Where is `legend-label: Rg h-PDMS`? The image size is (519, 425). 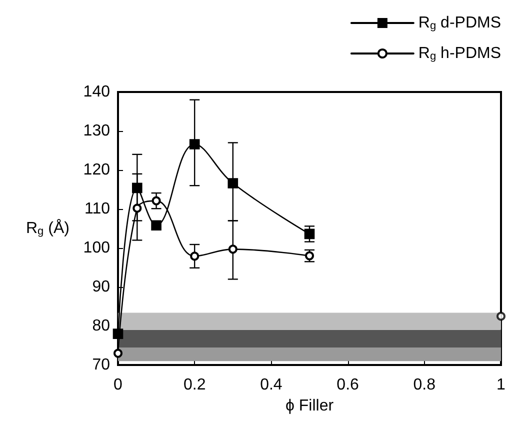 legend-label: Rg h-PDMS is located at coordinates (460, 53).